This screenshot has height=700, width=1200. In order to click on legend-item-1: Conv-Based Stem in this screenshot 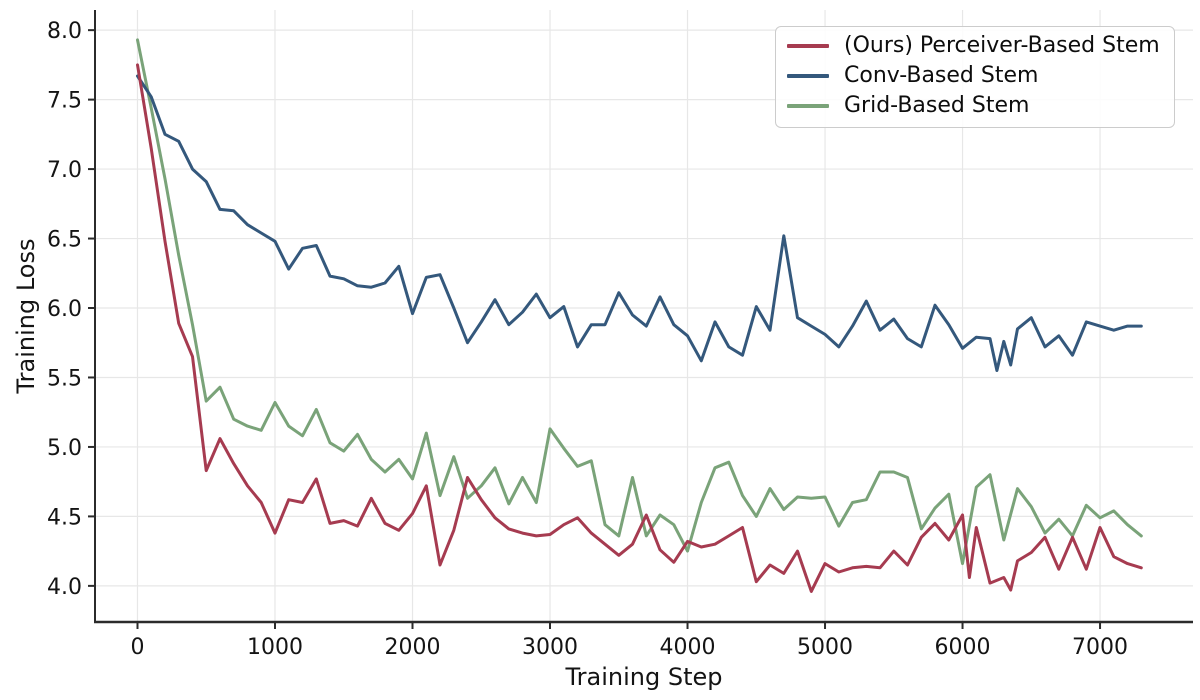, I will do `click(973, 76)`.